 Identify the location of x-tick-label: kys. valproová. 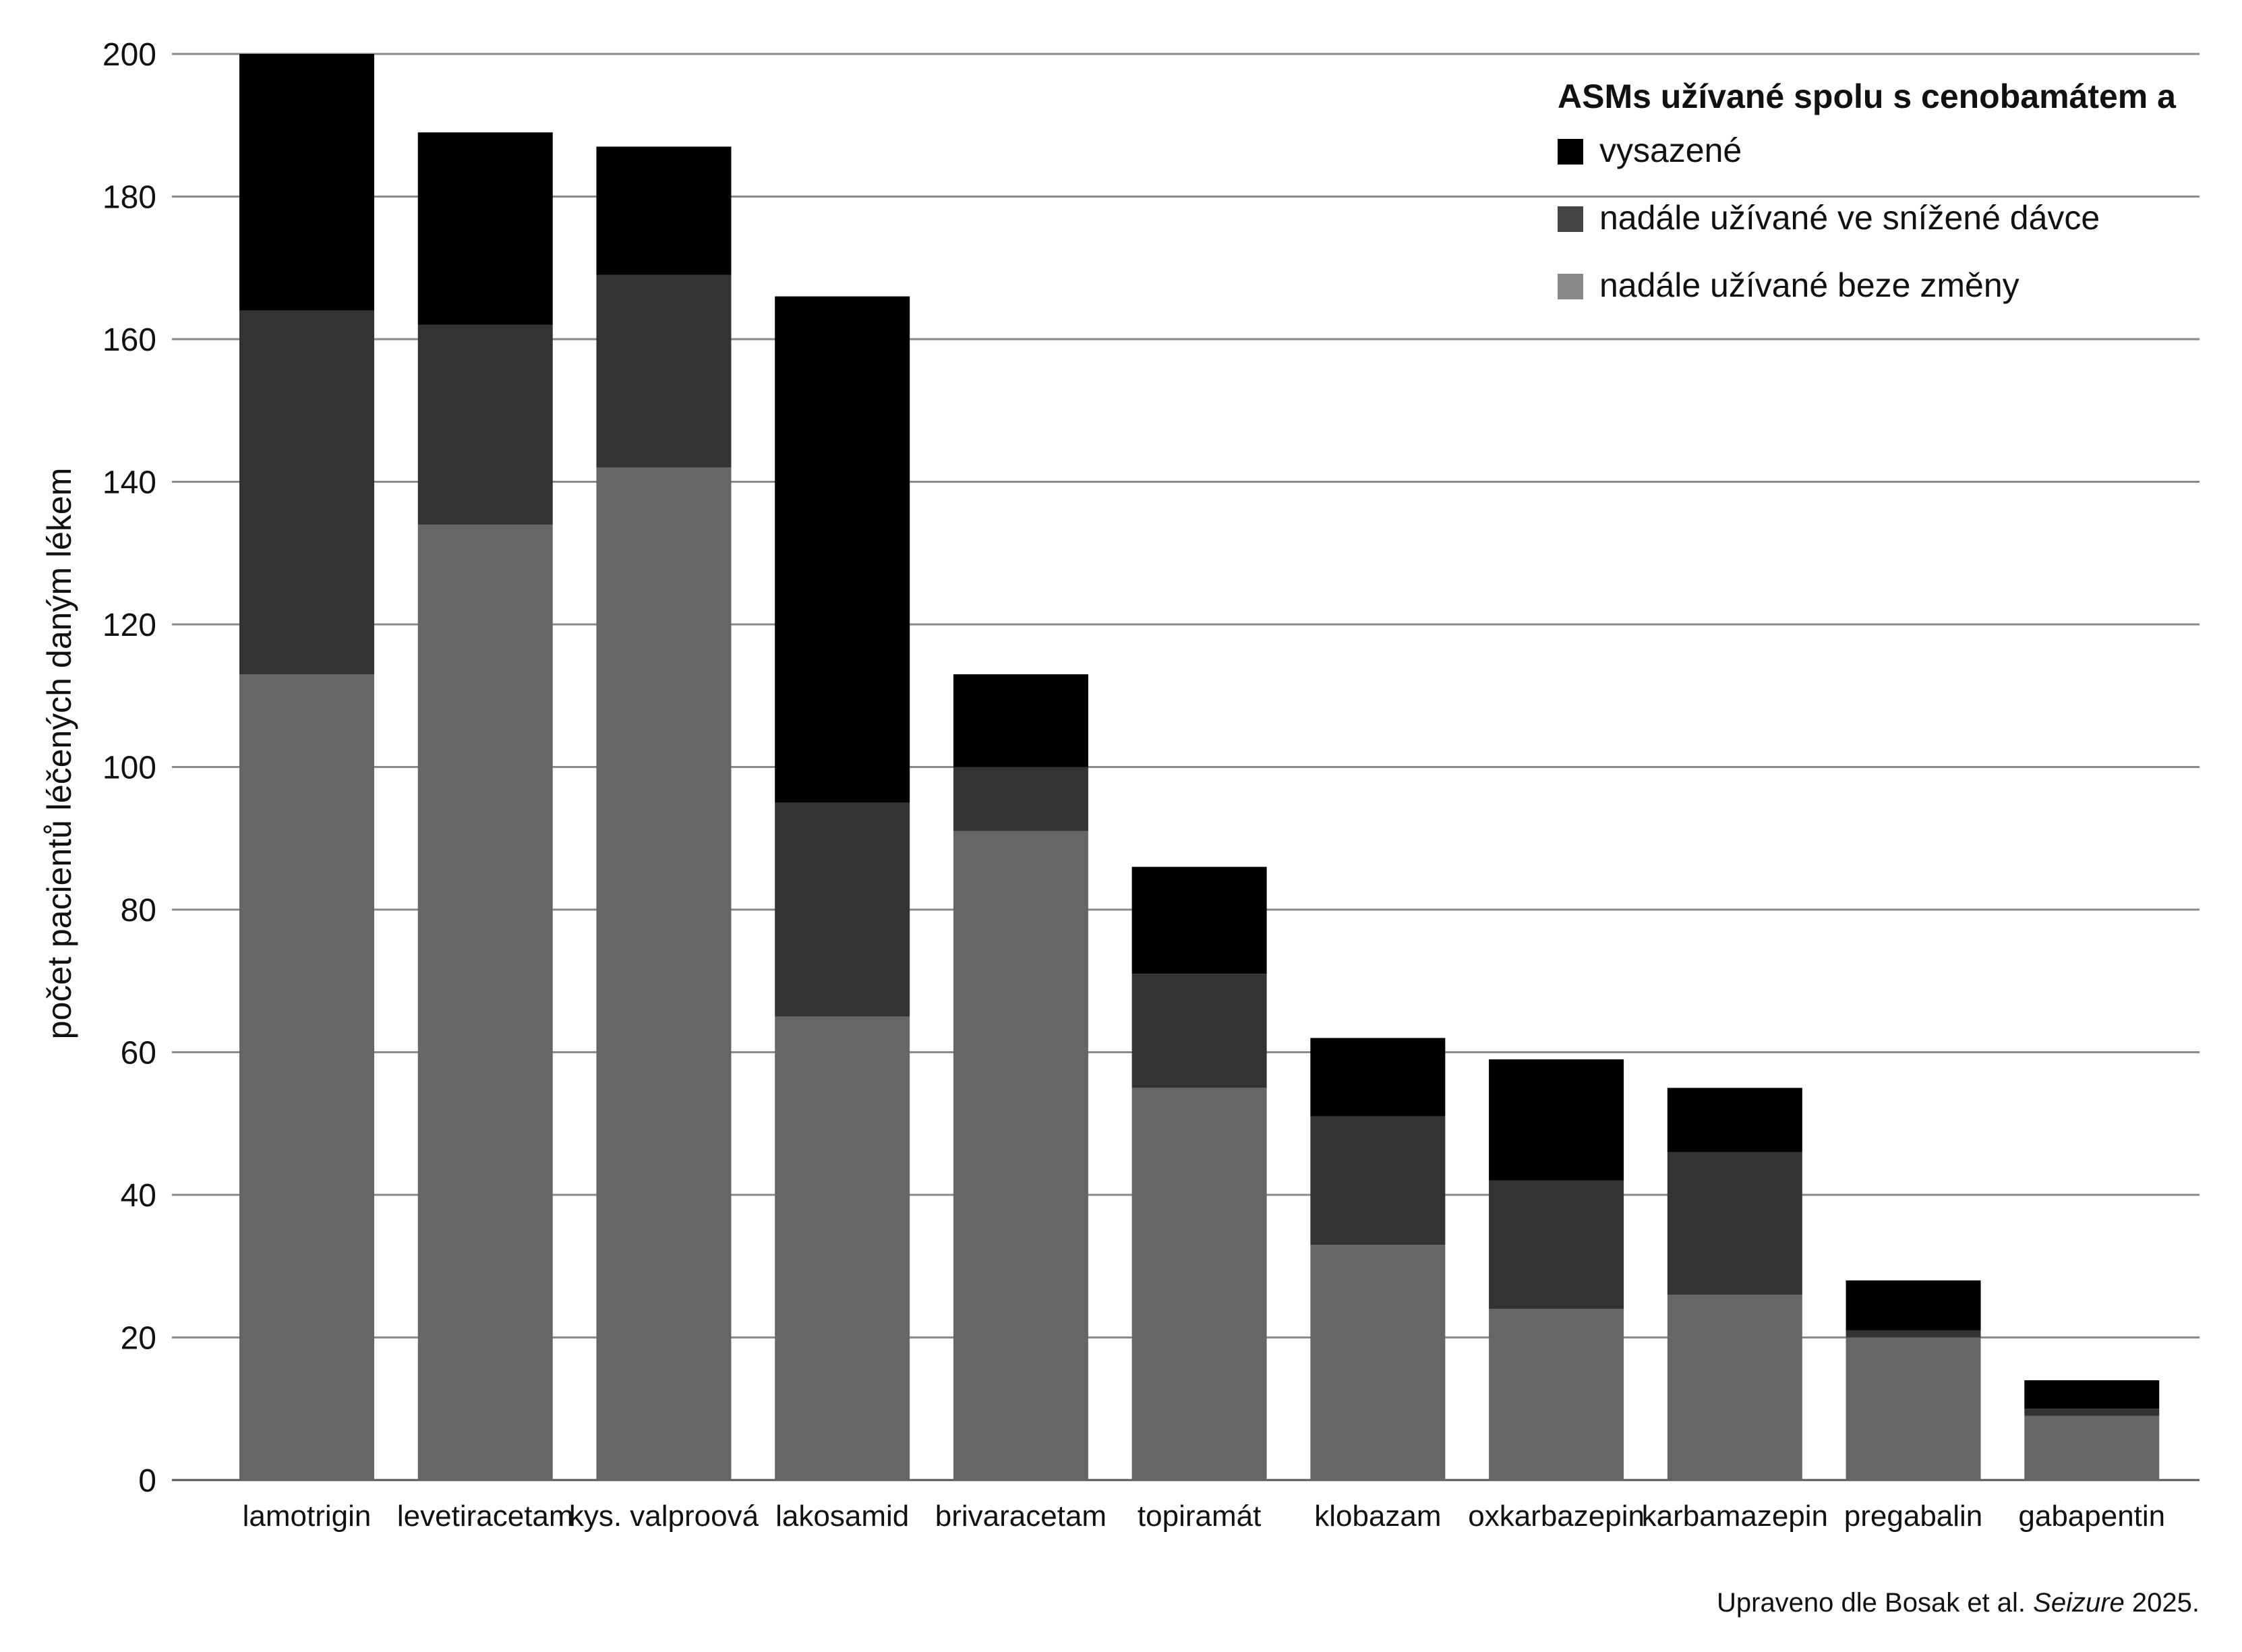
(664, 1516).